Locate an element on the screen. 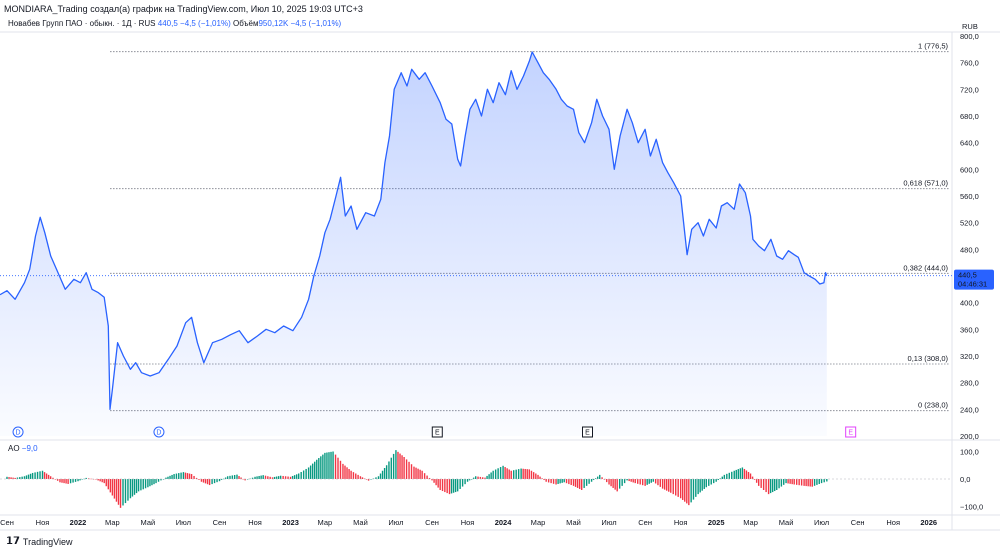  brand-name: TradingView is located at coordinates (47, 541).